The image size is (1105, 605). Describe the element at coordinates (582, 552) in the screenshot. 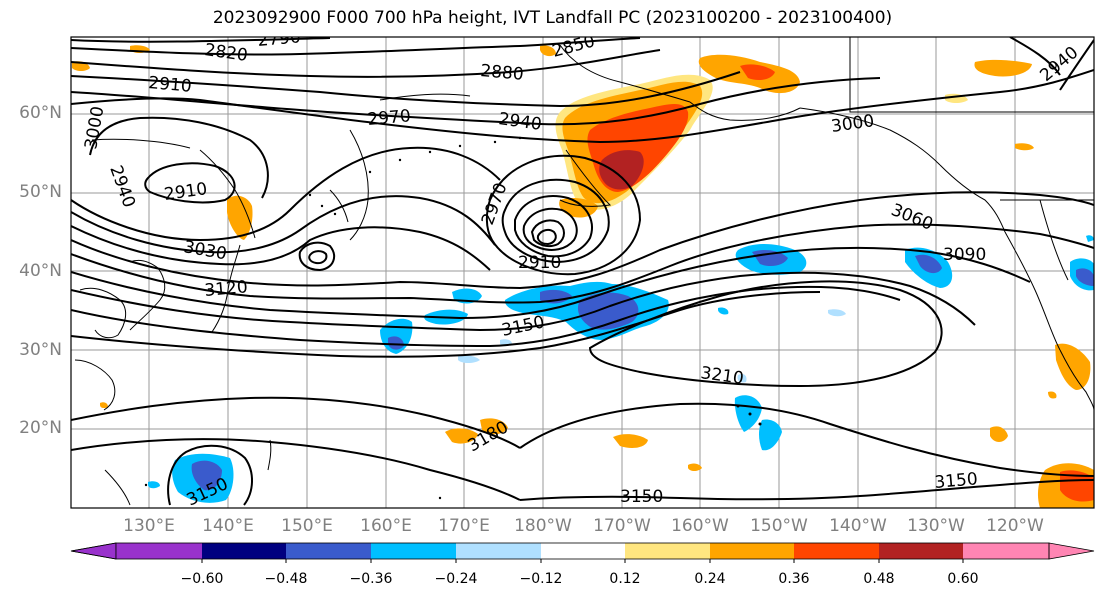

I see `colorbar` at that location.